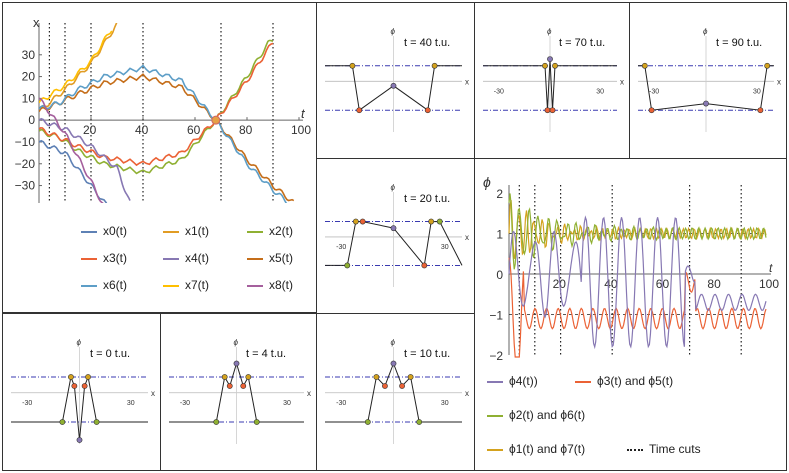 The height and width of the screenshot is (473, 789). Describe the element at coordinates (104, 285) in the screenshot. I see `legend-item-x6: x6(t)` at that location.